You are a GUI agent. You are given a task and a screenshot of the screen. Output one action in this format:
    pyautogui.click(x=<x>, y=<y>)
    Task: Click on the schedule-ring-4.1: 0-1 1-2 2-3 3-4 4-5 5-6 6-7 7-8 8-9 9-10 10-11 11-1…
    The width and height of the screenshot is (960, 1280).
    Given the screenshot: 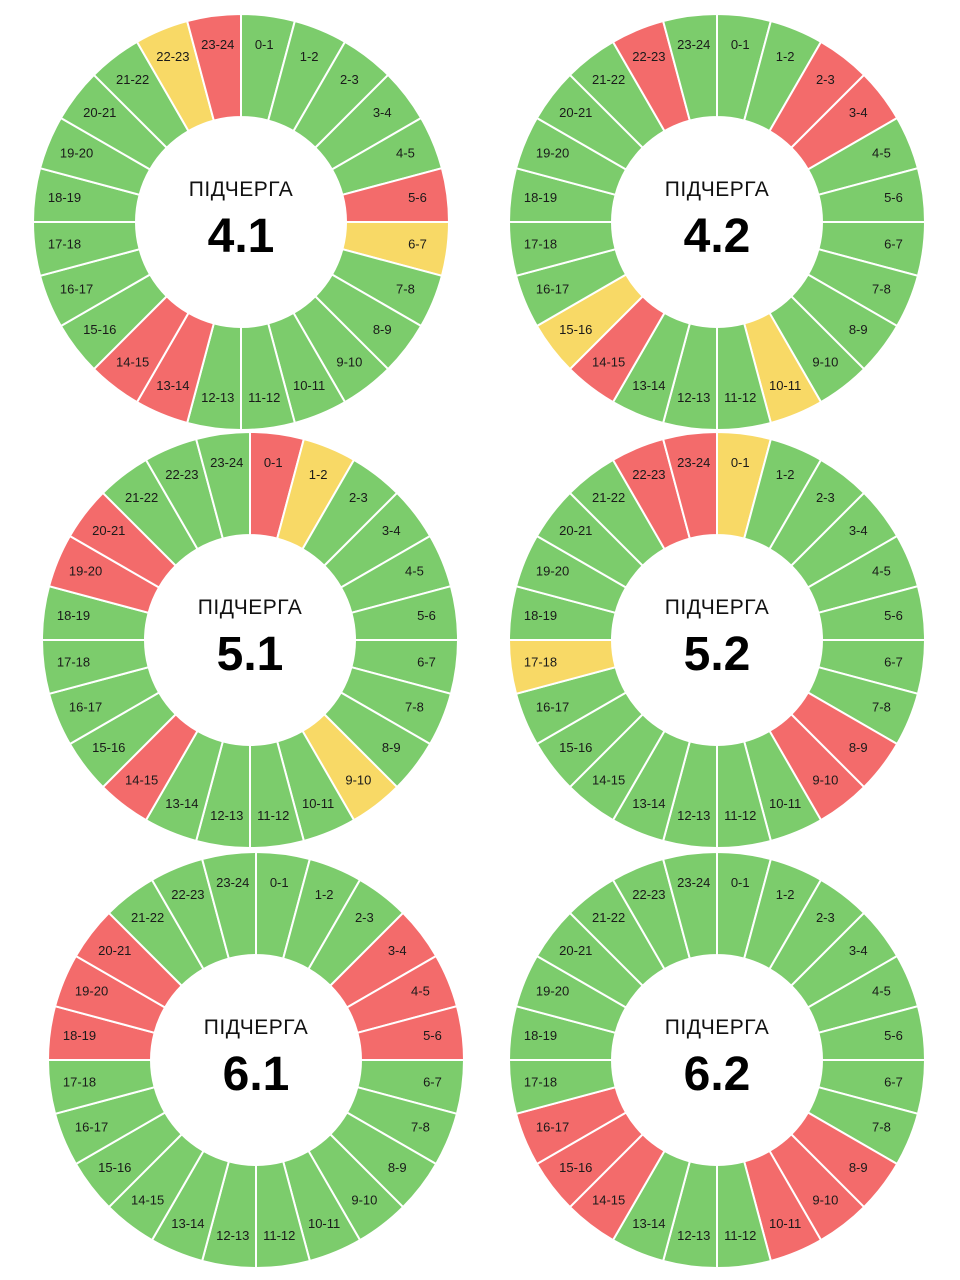 What is the action you would take?
    pyautogui.click(x=241, y=222)
    